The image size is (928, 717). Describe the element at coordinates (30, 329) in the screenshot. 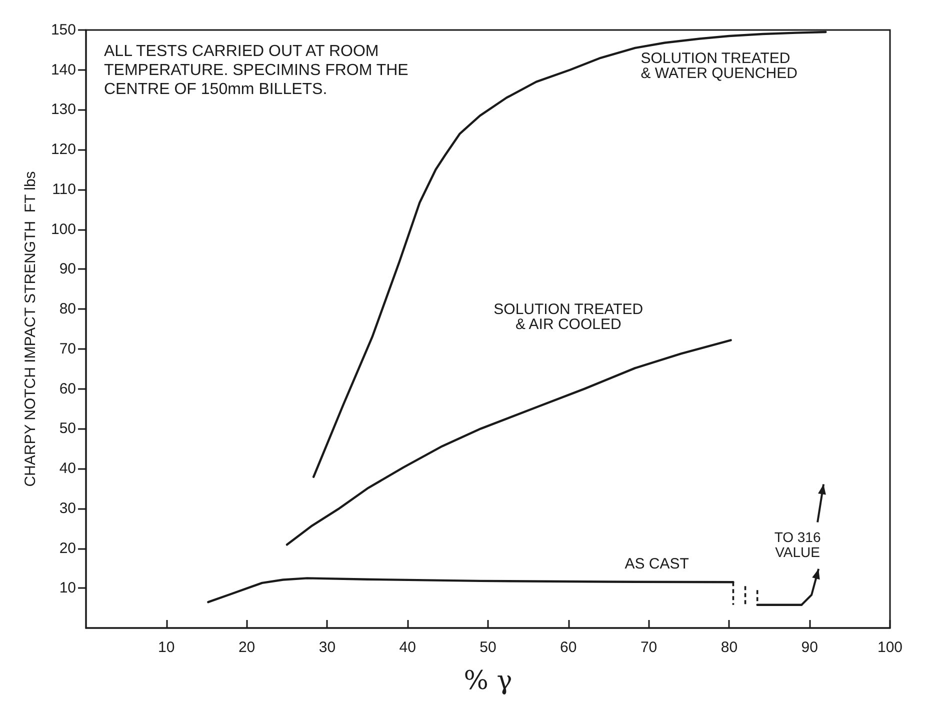

I see `y-axis-title: CHARPY NOTCH IMPACT STRENGTH FT lbs` at that location.